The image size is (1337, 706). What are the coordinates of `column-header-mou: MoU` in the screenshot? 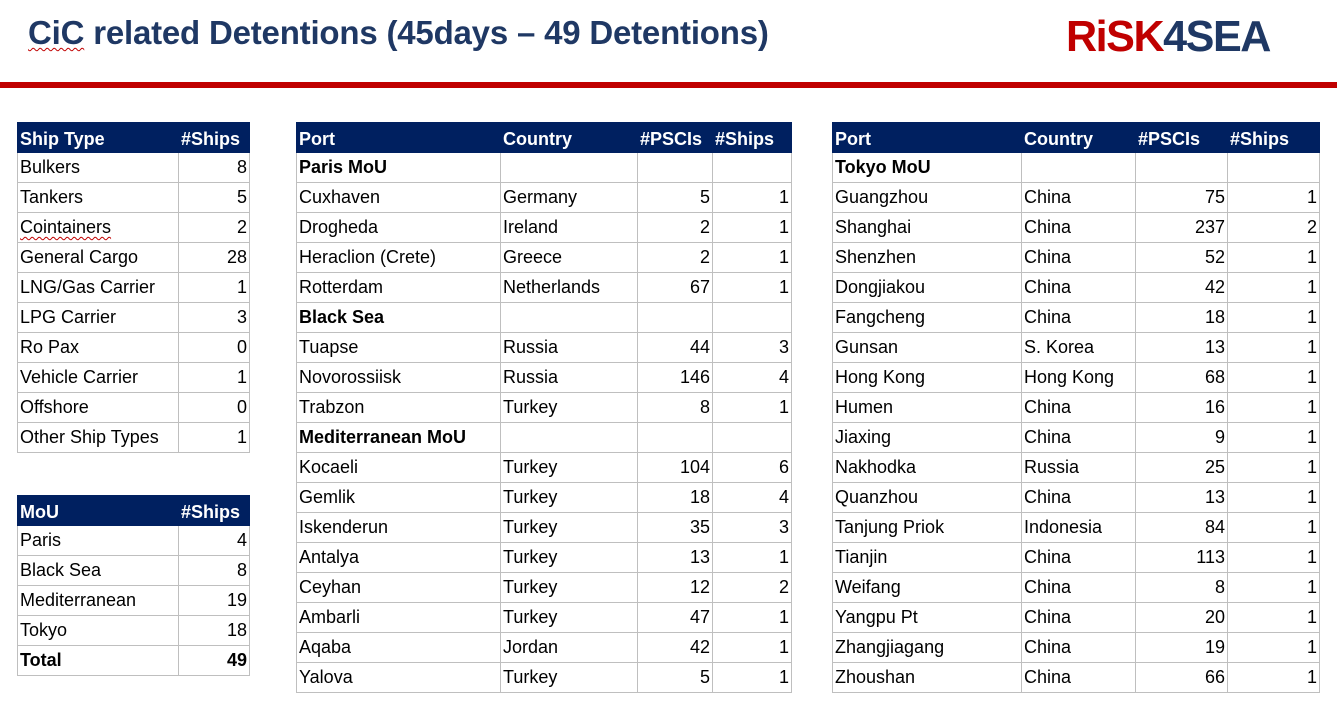 It's located at (98, 510).